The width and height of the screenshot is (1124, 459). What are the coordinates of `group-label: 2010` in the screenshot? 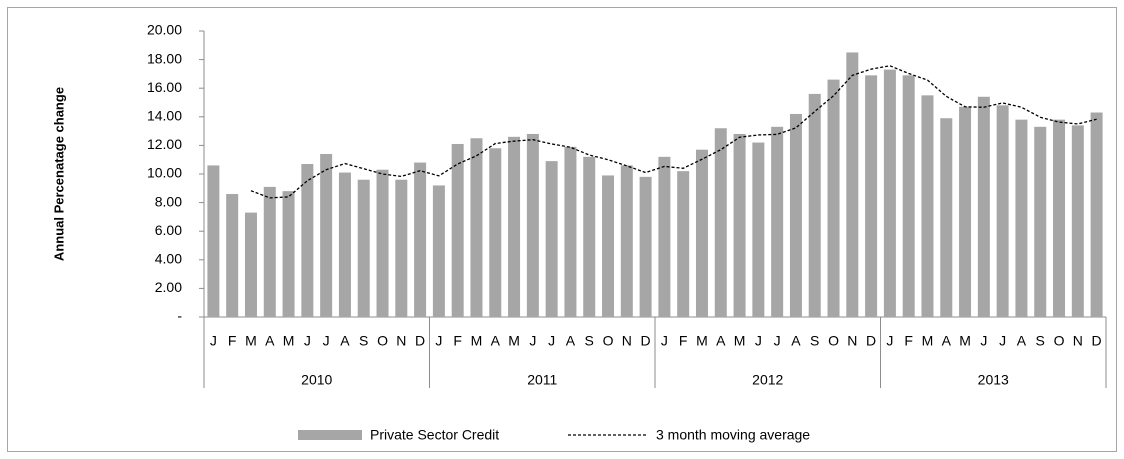 It's located at (316, 380).